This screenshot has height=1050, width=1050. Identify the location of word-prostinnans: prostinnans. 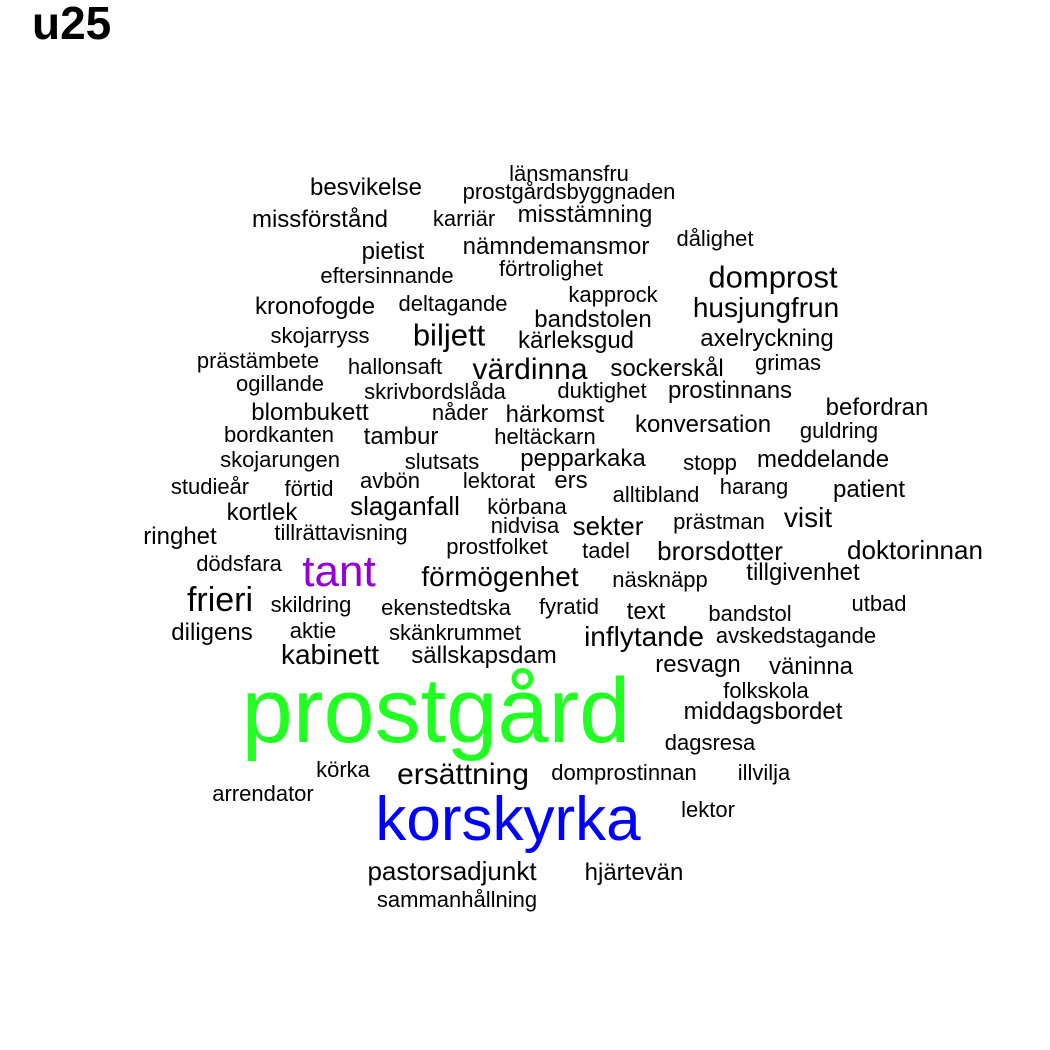
(730, 390).